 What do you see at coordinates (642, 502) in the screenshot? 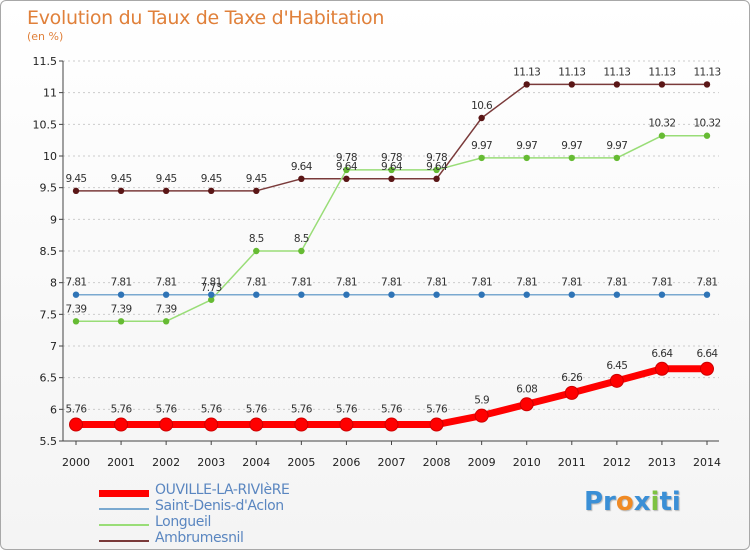
I see `logo-letter: x` at bounding box center [642, 502].